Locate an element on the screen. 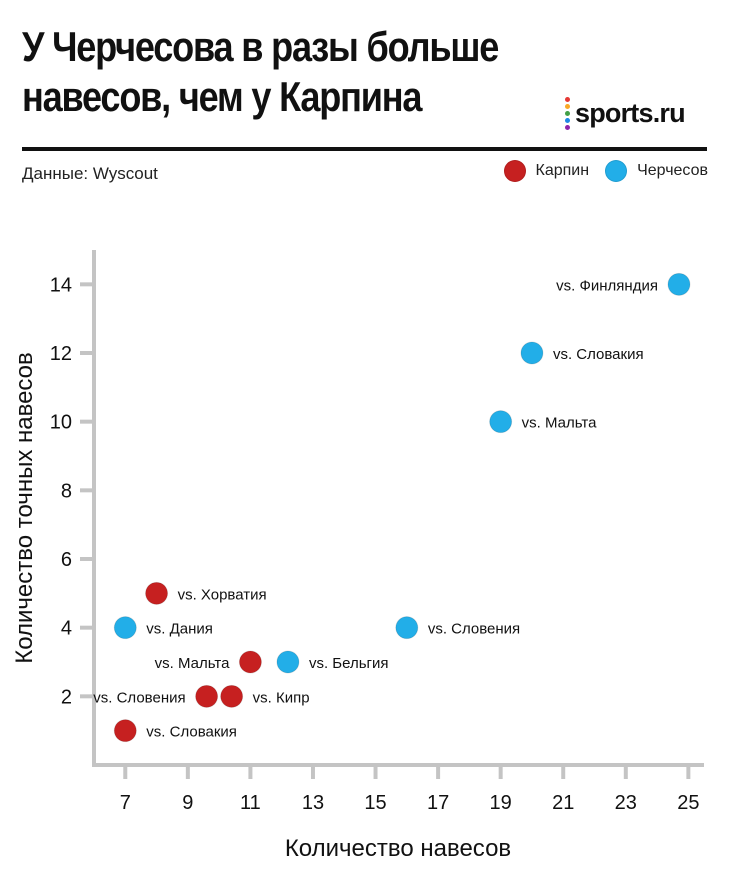 The height and width of the screenshot is (885, 730). x-tick-label: 11 is located at coordinates (250, 803).